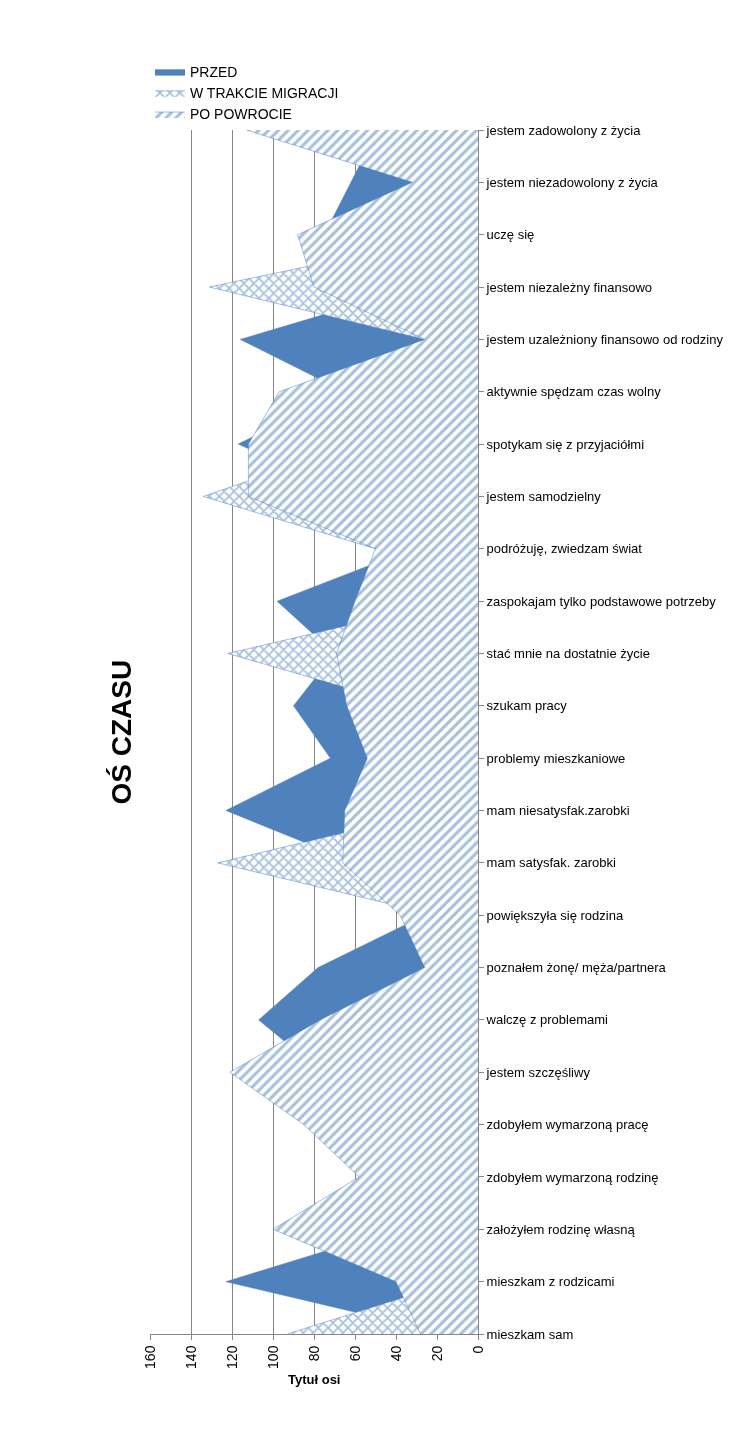 Image resolution: width=735 pixels, height=1449 pixels. Describe the element at coordinates (569, 287) in the screenshot. I see `y-tick-label: jestem niezależny finansowo` at that location.